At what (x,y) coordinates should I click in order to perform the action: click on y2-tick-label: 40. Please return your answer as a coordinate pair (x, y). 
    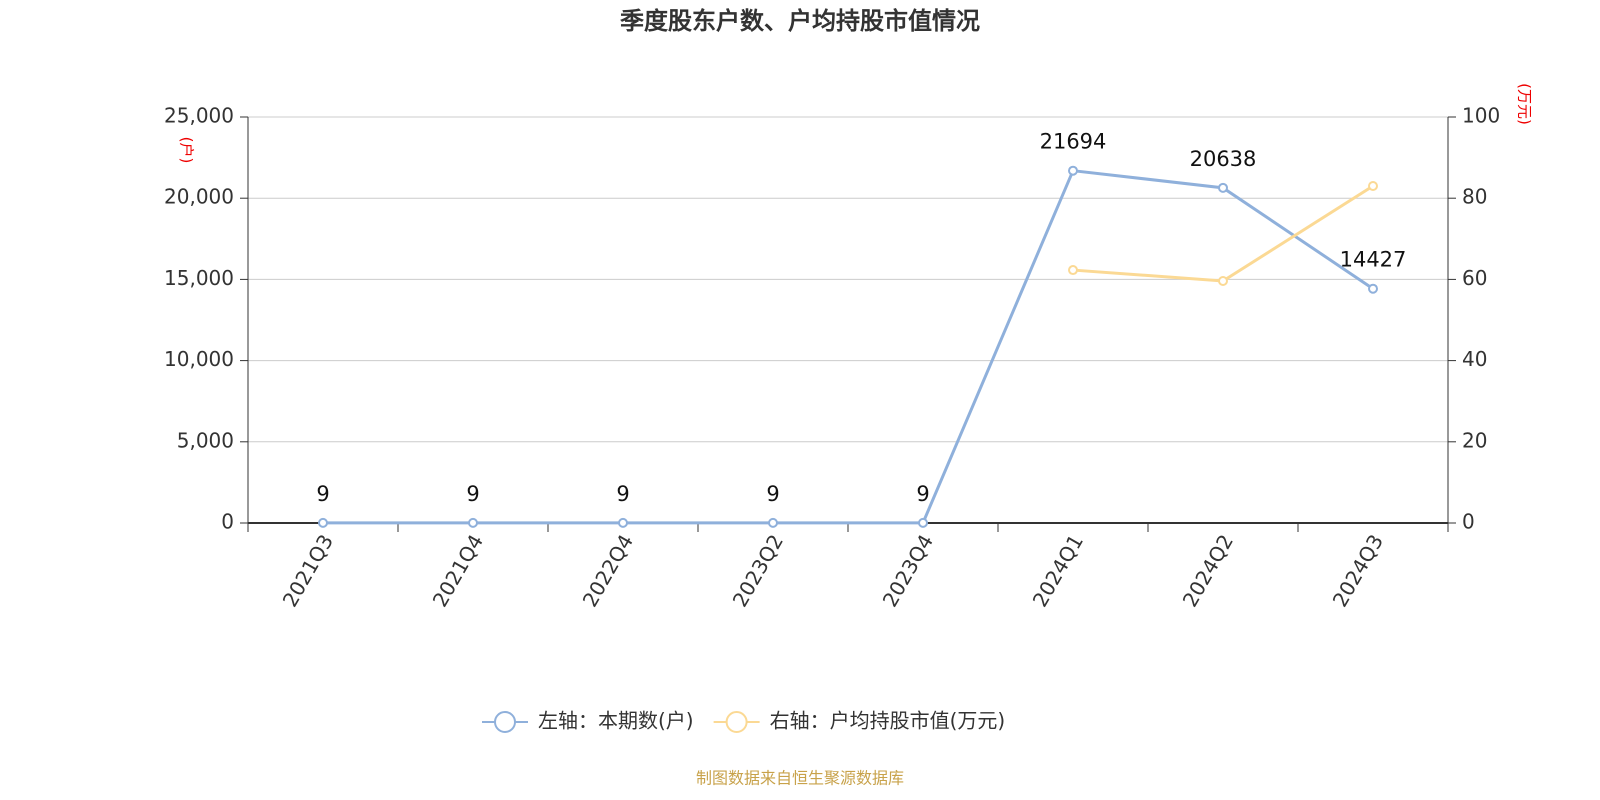
    Looking at the image, I should click on (1474, 359).